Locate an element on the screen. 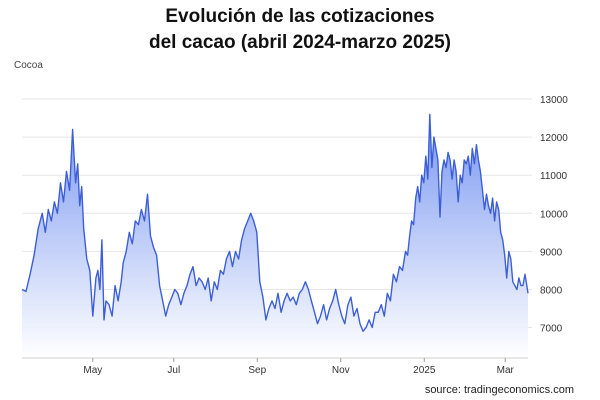 The height and width of the screenshot is (400, 600). x-tick-label: 2025 is located at coordinates (424, 370).